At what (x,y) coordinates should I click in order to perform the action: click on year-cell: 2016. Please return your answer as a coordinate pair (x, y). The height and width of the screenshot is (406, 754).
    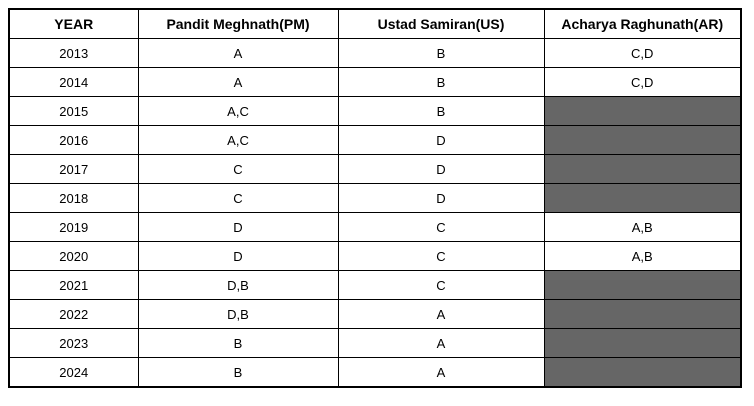
    Looking at the image, I should click on (73, 140).